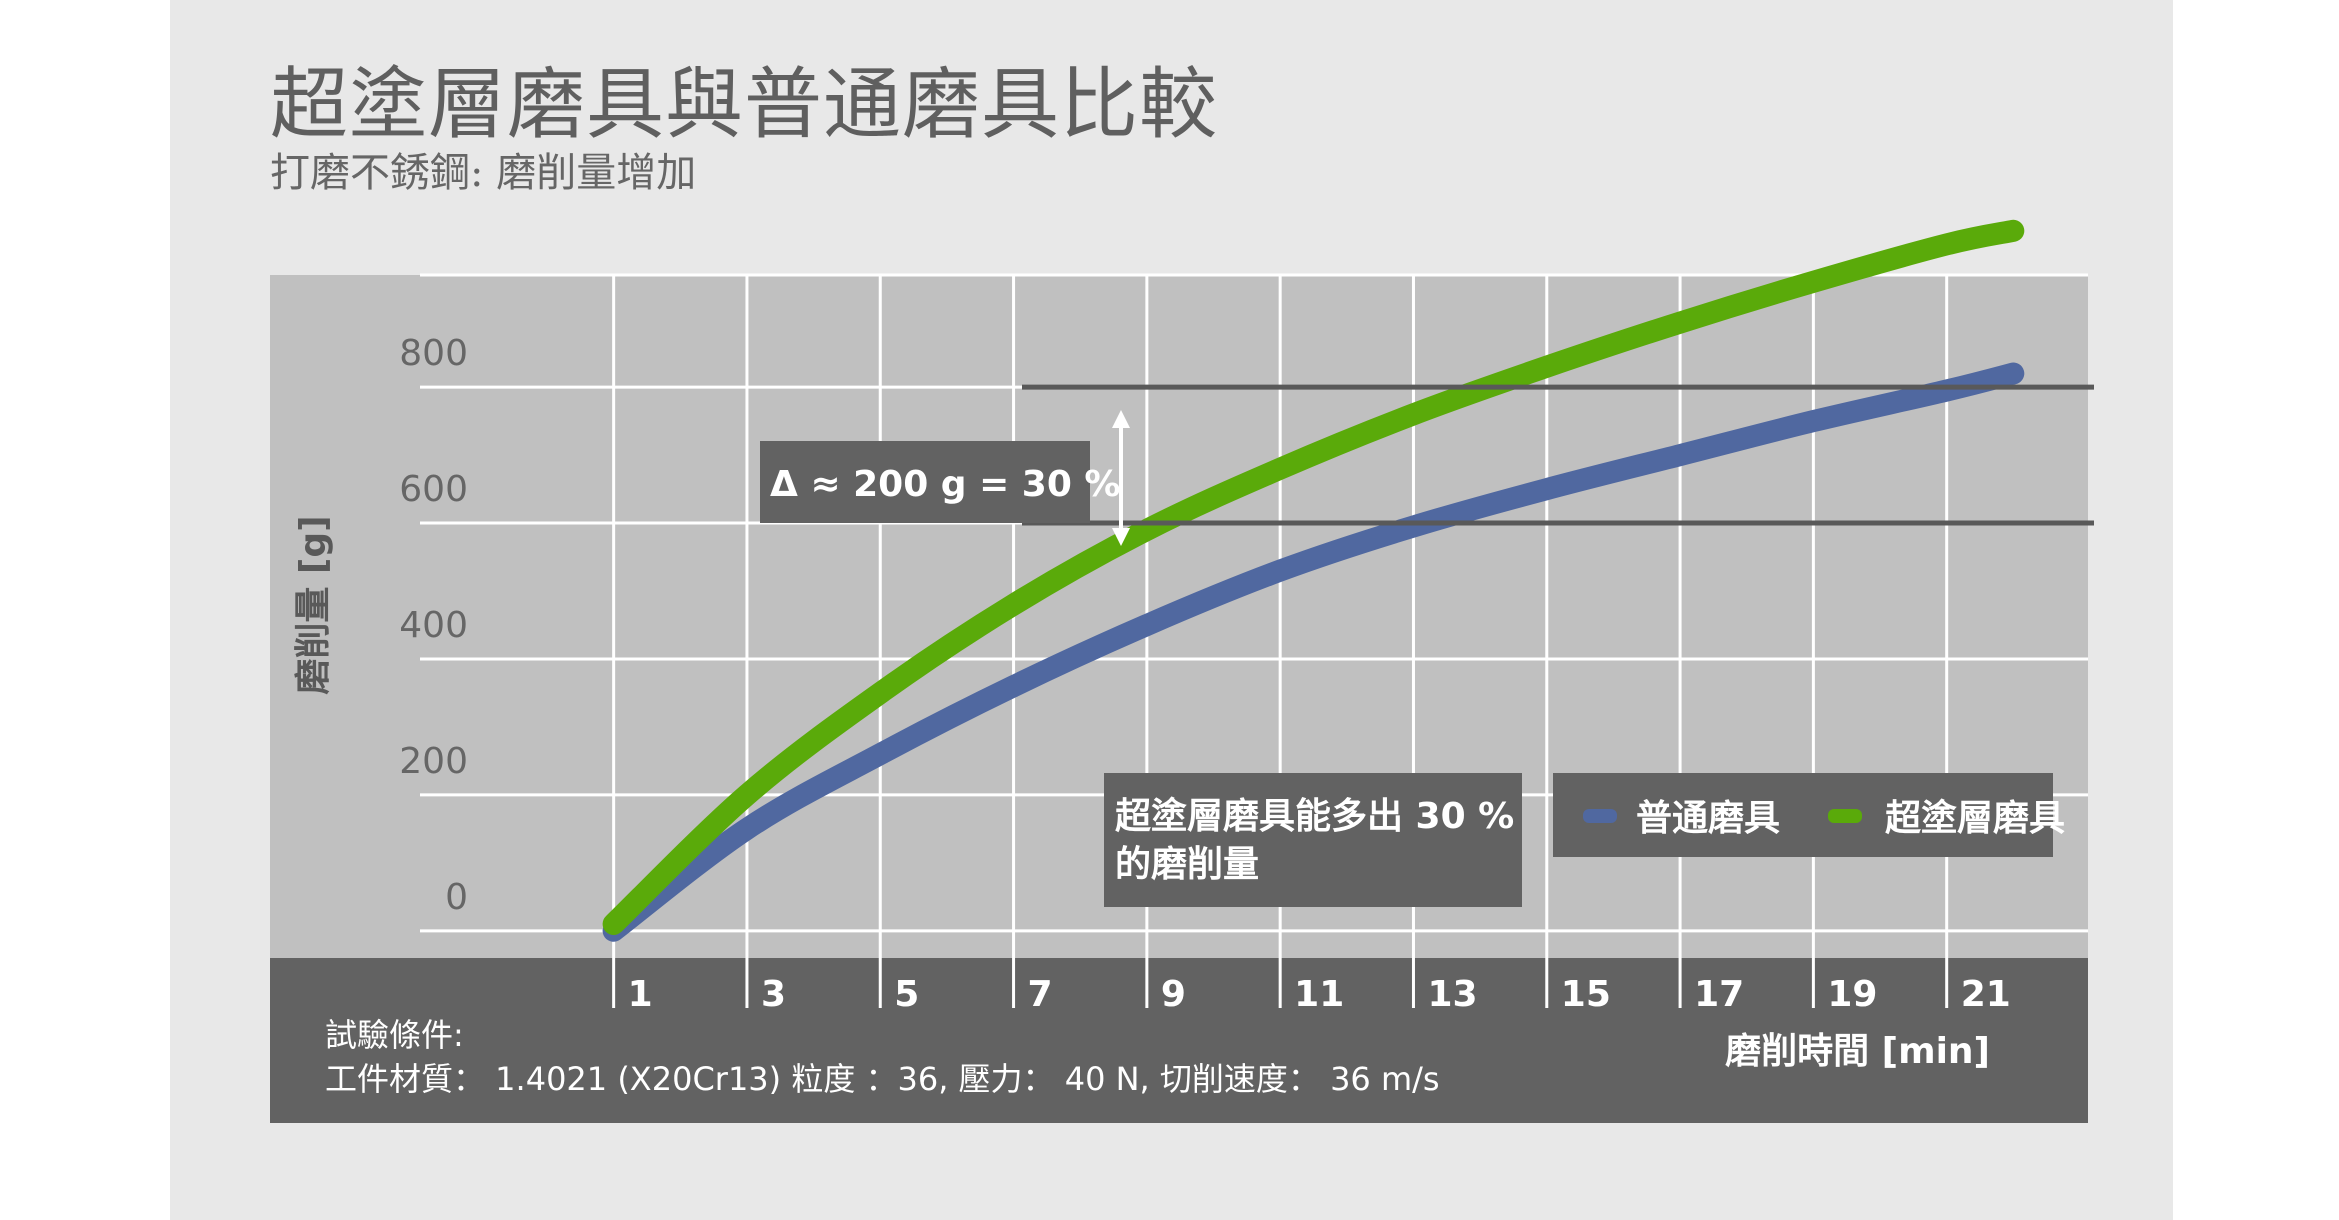  I want to click on y-axis-ticks: 0 200 400 600 800, so click(433, 625).